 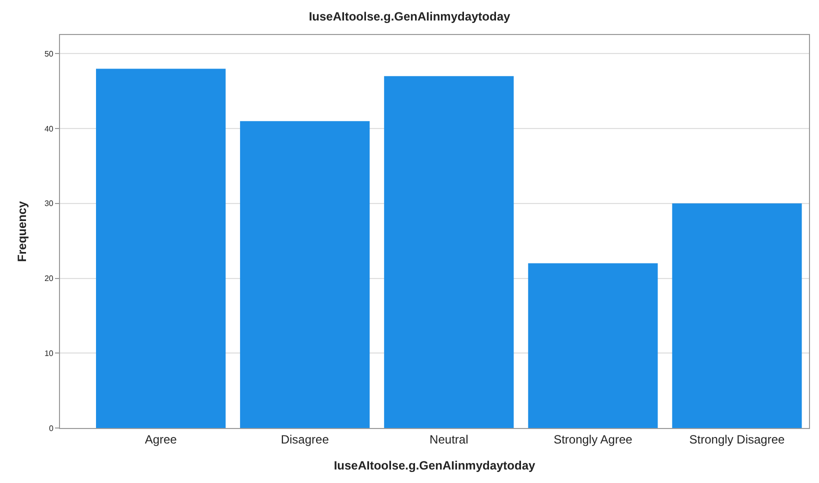 I want to click on y-tick-label: 20, so click(x=49, y=279).